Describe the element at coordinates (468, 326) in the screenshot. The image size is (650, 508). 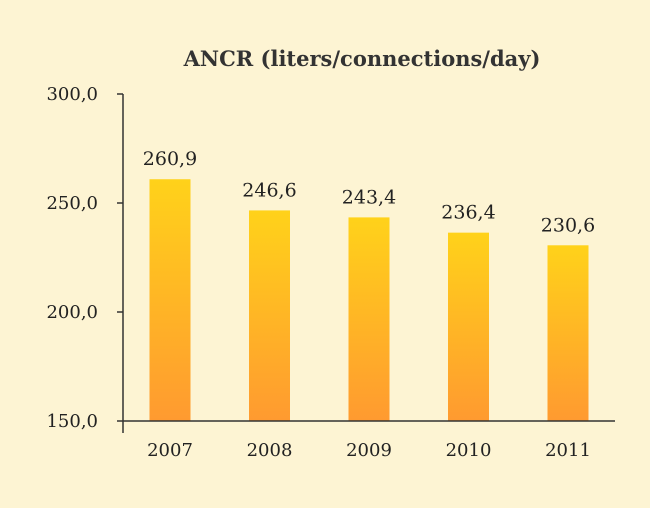
I see `bar-2010` at that location.